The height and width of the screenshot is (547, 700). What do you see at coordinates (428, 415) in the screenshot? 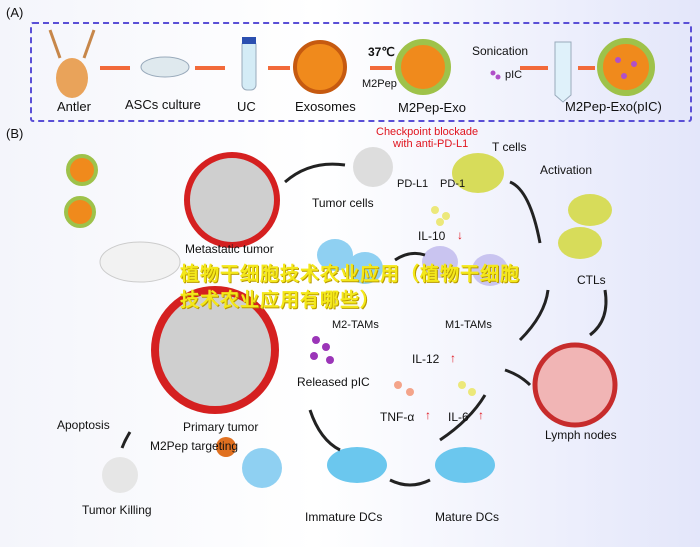
I see `up-arrow-tnf: ↑` at bounding box center [428, 415].